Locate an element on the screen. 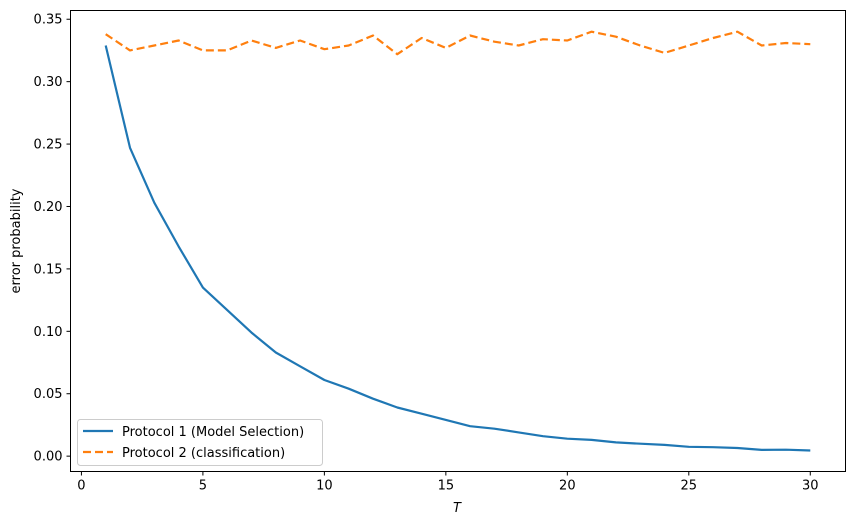  y-tick-label: 0.15 is located at coordinates (48, 269).